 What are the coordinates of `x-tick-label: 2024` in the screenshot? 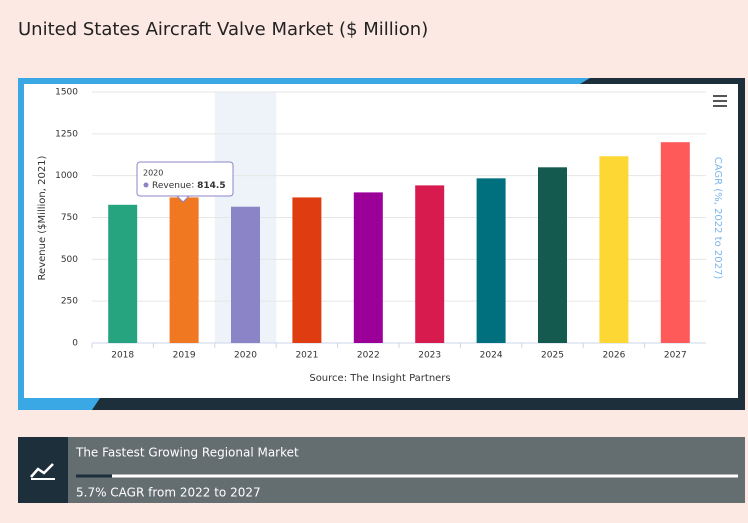 It's located at (491, 356).